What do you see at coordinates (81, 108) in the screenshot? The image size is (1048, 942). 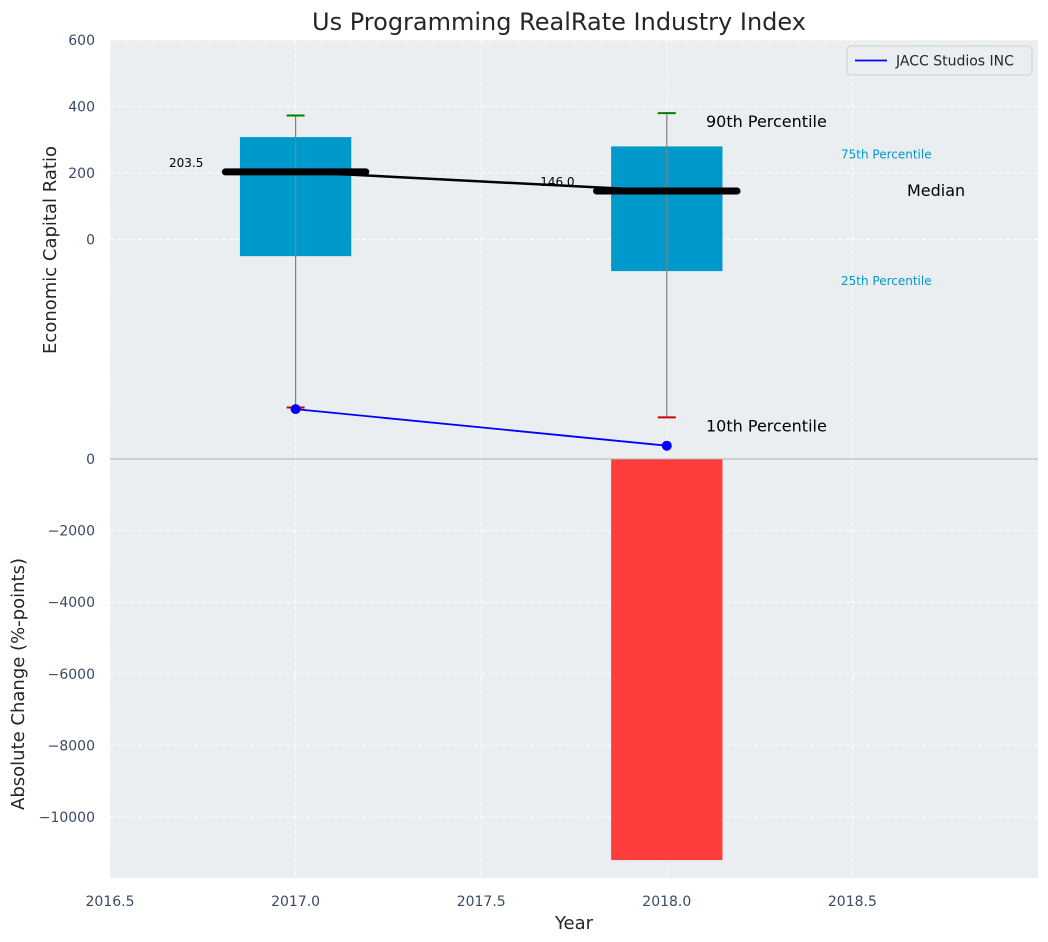 I see `top-y-tick-label: 400` at bounding box center [81, 108].